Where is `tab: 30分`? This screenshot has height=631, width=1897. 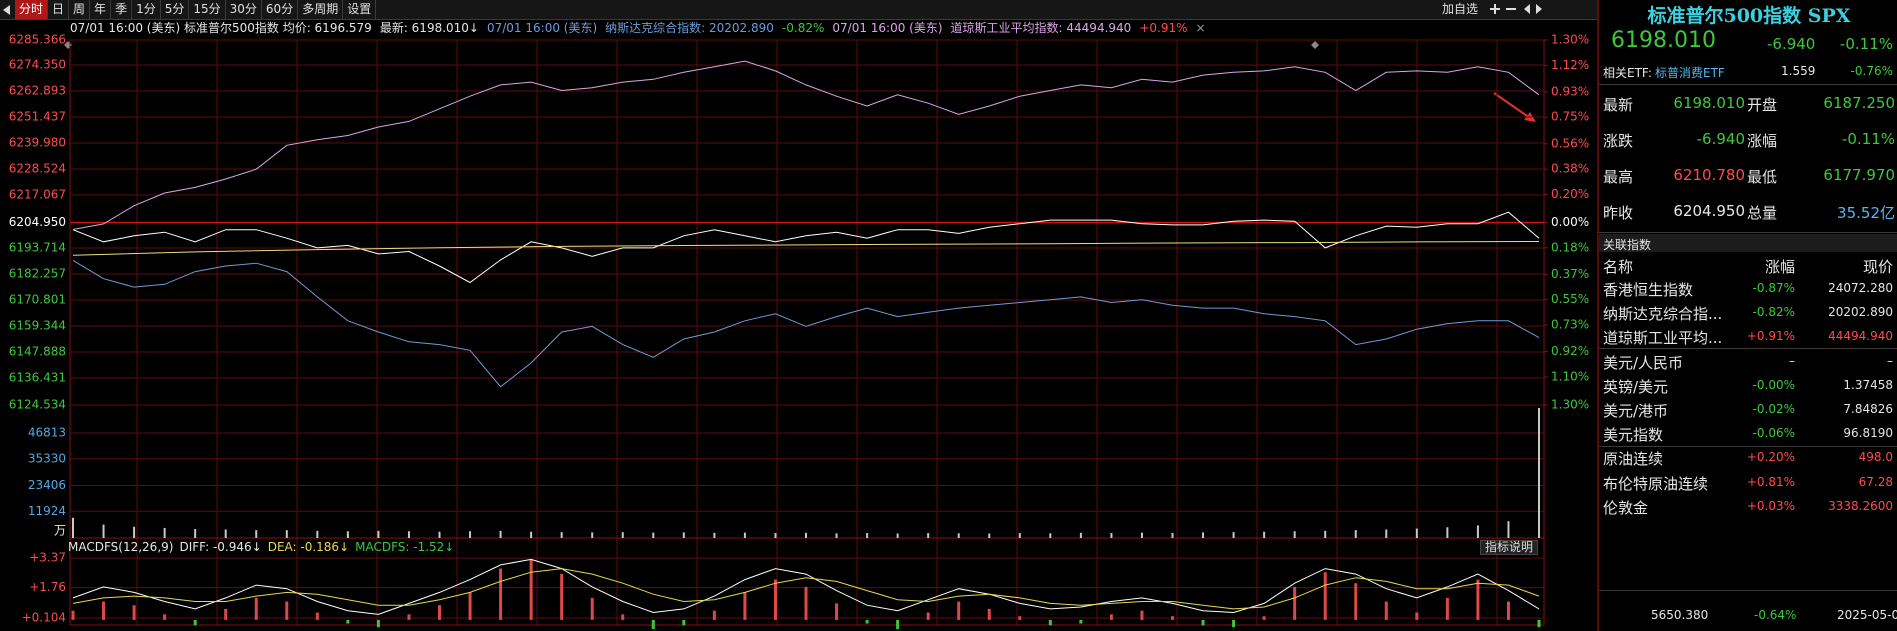
tab: 30分 is located at coordinates (244, 9).